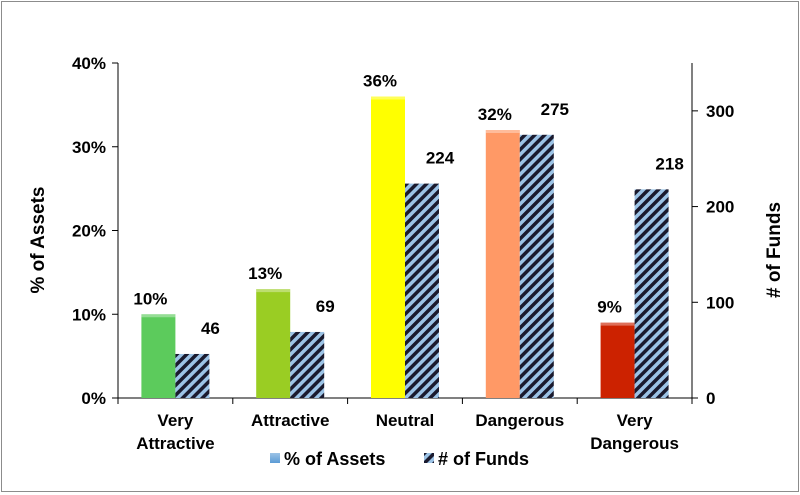  What do you see at coordinates (150, 298) in the screenshot?
I see `data-label-assets: 10%` at bounding box center [150, 298].